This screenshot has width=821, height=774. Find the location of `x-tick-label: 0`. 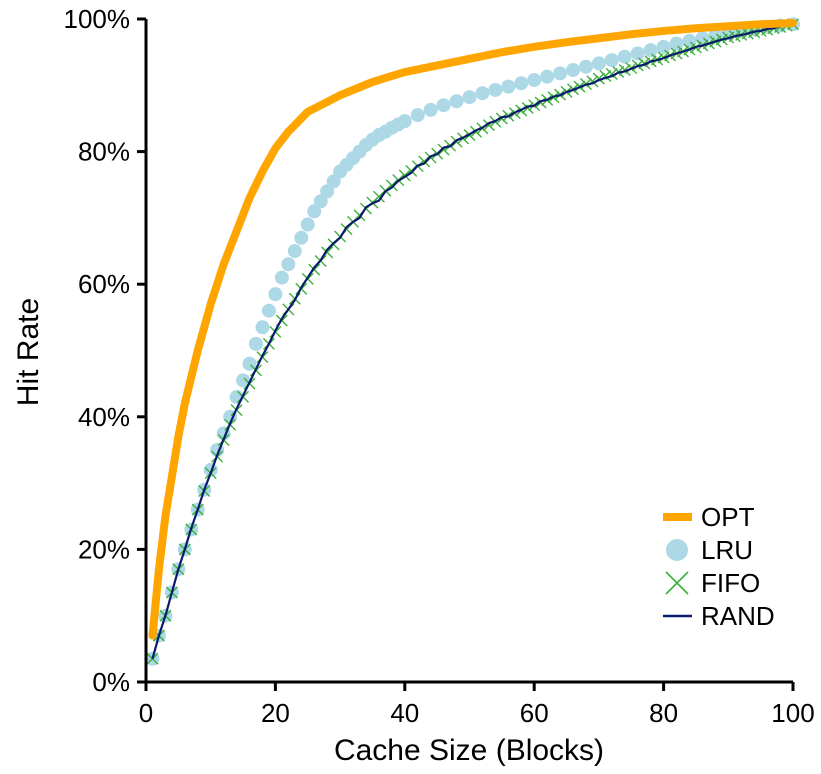

x-tick-label: 0 is located at coordinates (146, 713).